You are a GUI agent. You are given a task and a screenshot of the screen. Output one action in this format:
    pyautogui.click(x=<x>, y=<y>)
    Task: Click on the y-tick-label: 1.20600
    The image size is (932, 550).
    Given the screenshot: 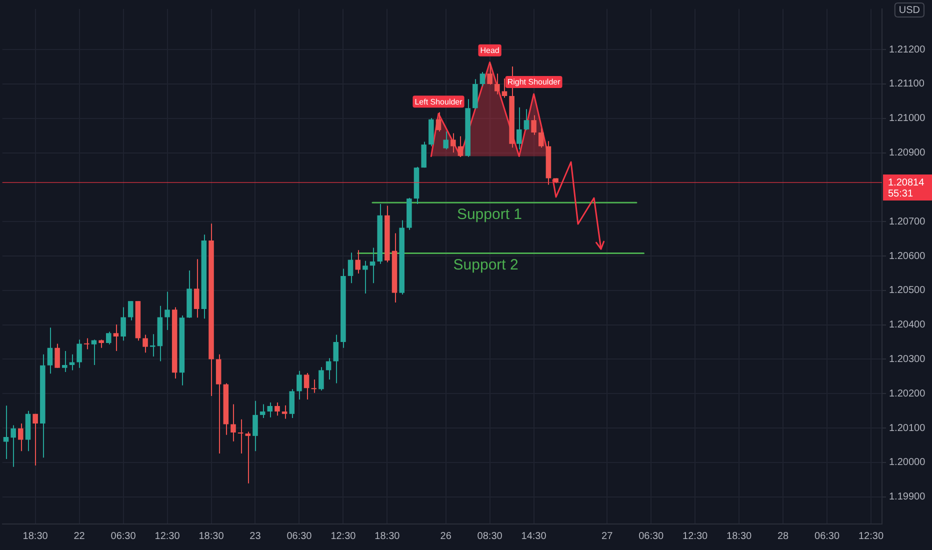 What is the action you would take?
    pyautogui.click(x=907, y=256)
    